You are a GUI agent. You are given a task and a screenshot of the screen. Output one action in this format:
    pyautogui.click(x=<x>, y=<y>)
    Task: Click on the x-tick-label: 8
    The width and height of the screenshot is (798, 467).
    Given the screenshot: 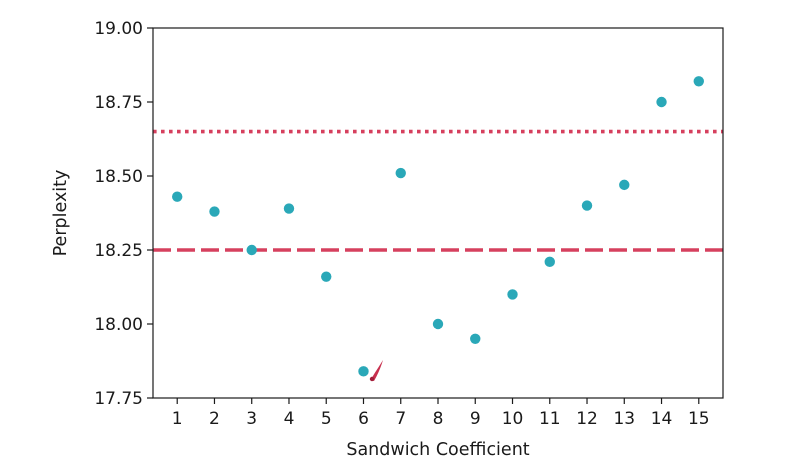 What is the action you would take?
    pyautogui.click(x=438, y=419)
    